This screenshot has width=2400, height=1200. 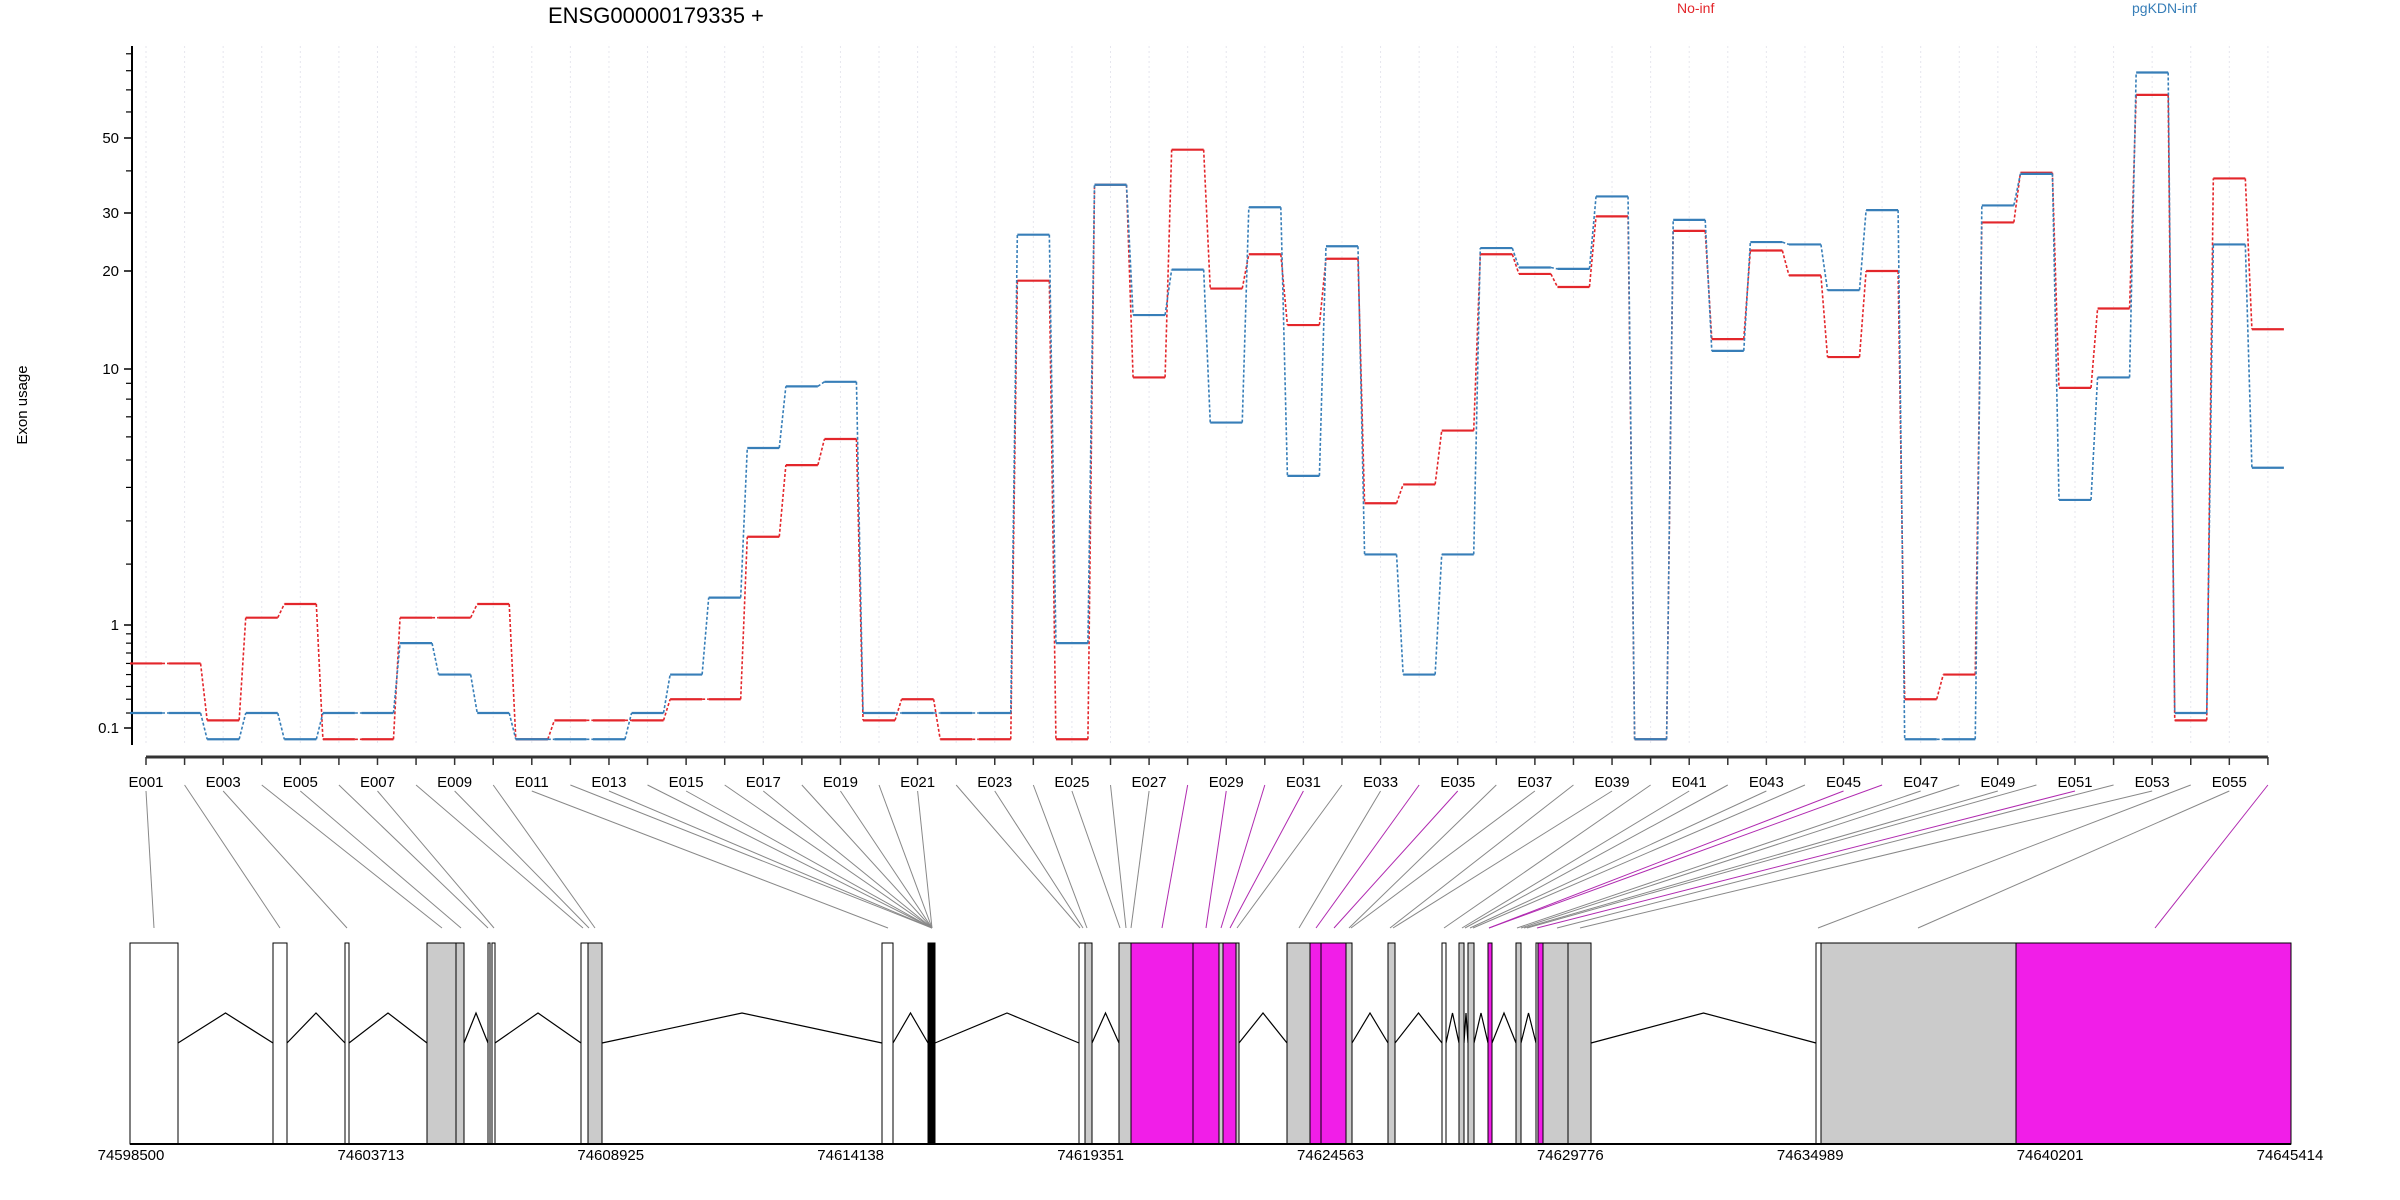 What do you see at coordinates (115, 395) in the screenshot?
I see `y-axis: 0.1 1 10 20 30 50` at bounding box center [115, 395].